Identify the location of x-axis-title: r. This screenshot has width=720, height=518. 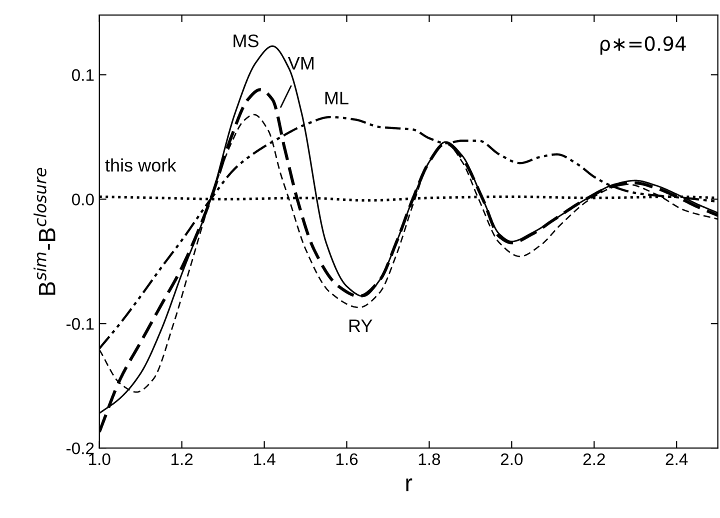
(409, 485).